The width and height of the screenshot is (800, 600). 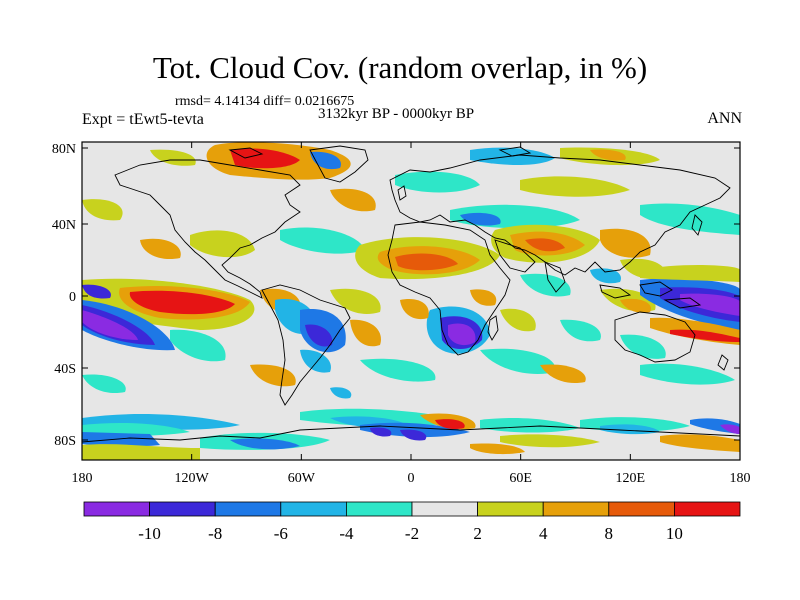 What do you see at coordinates (265, 101) in the screenshot?
I see `statistics-label: rmsd= 4.14134 diff= 0.0216675` at bounding box center [265, 101].